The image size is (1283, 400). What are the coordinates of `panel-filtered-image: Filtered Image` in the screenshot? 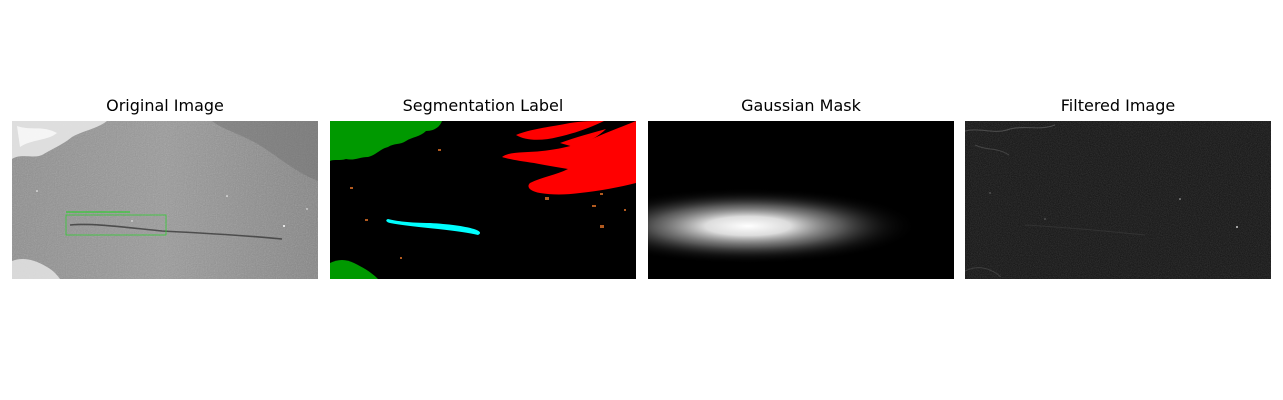 It's located at (1118, 106).